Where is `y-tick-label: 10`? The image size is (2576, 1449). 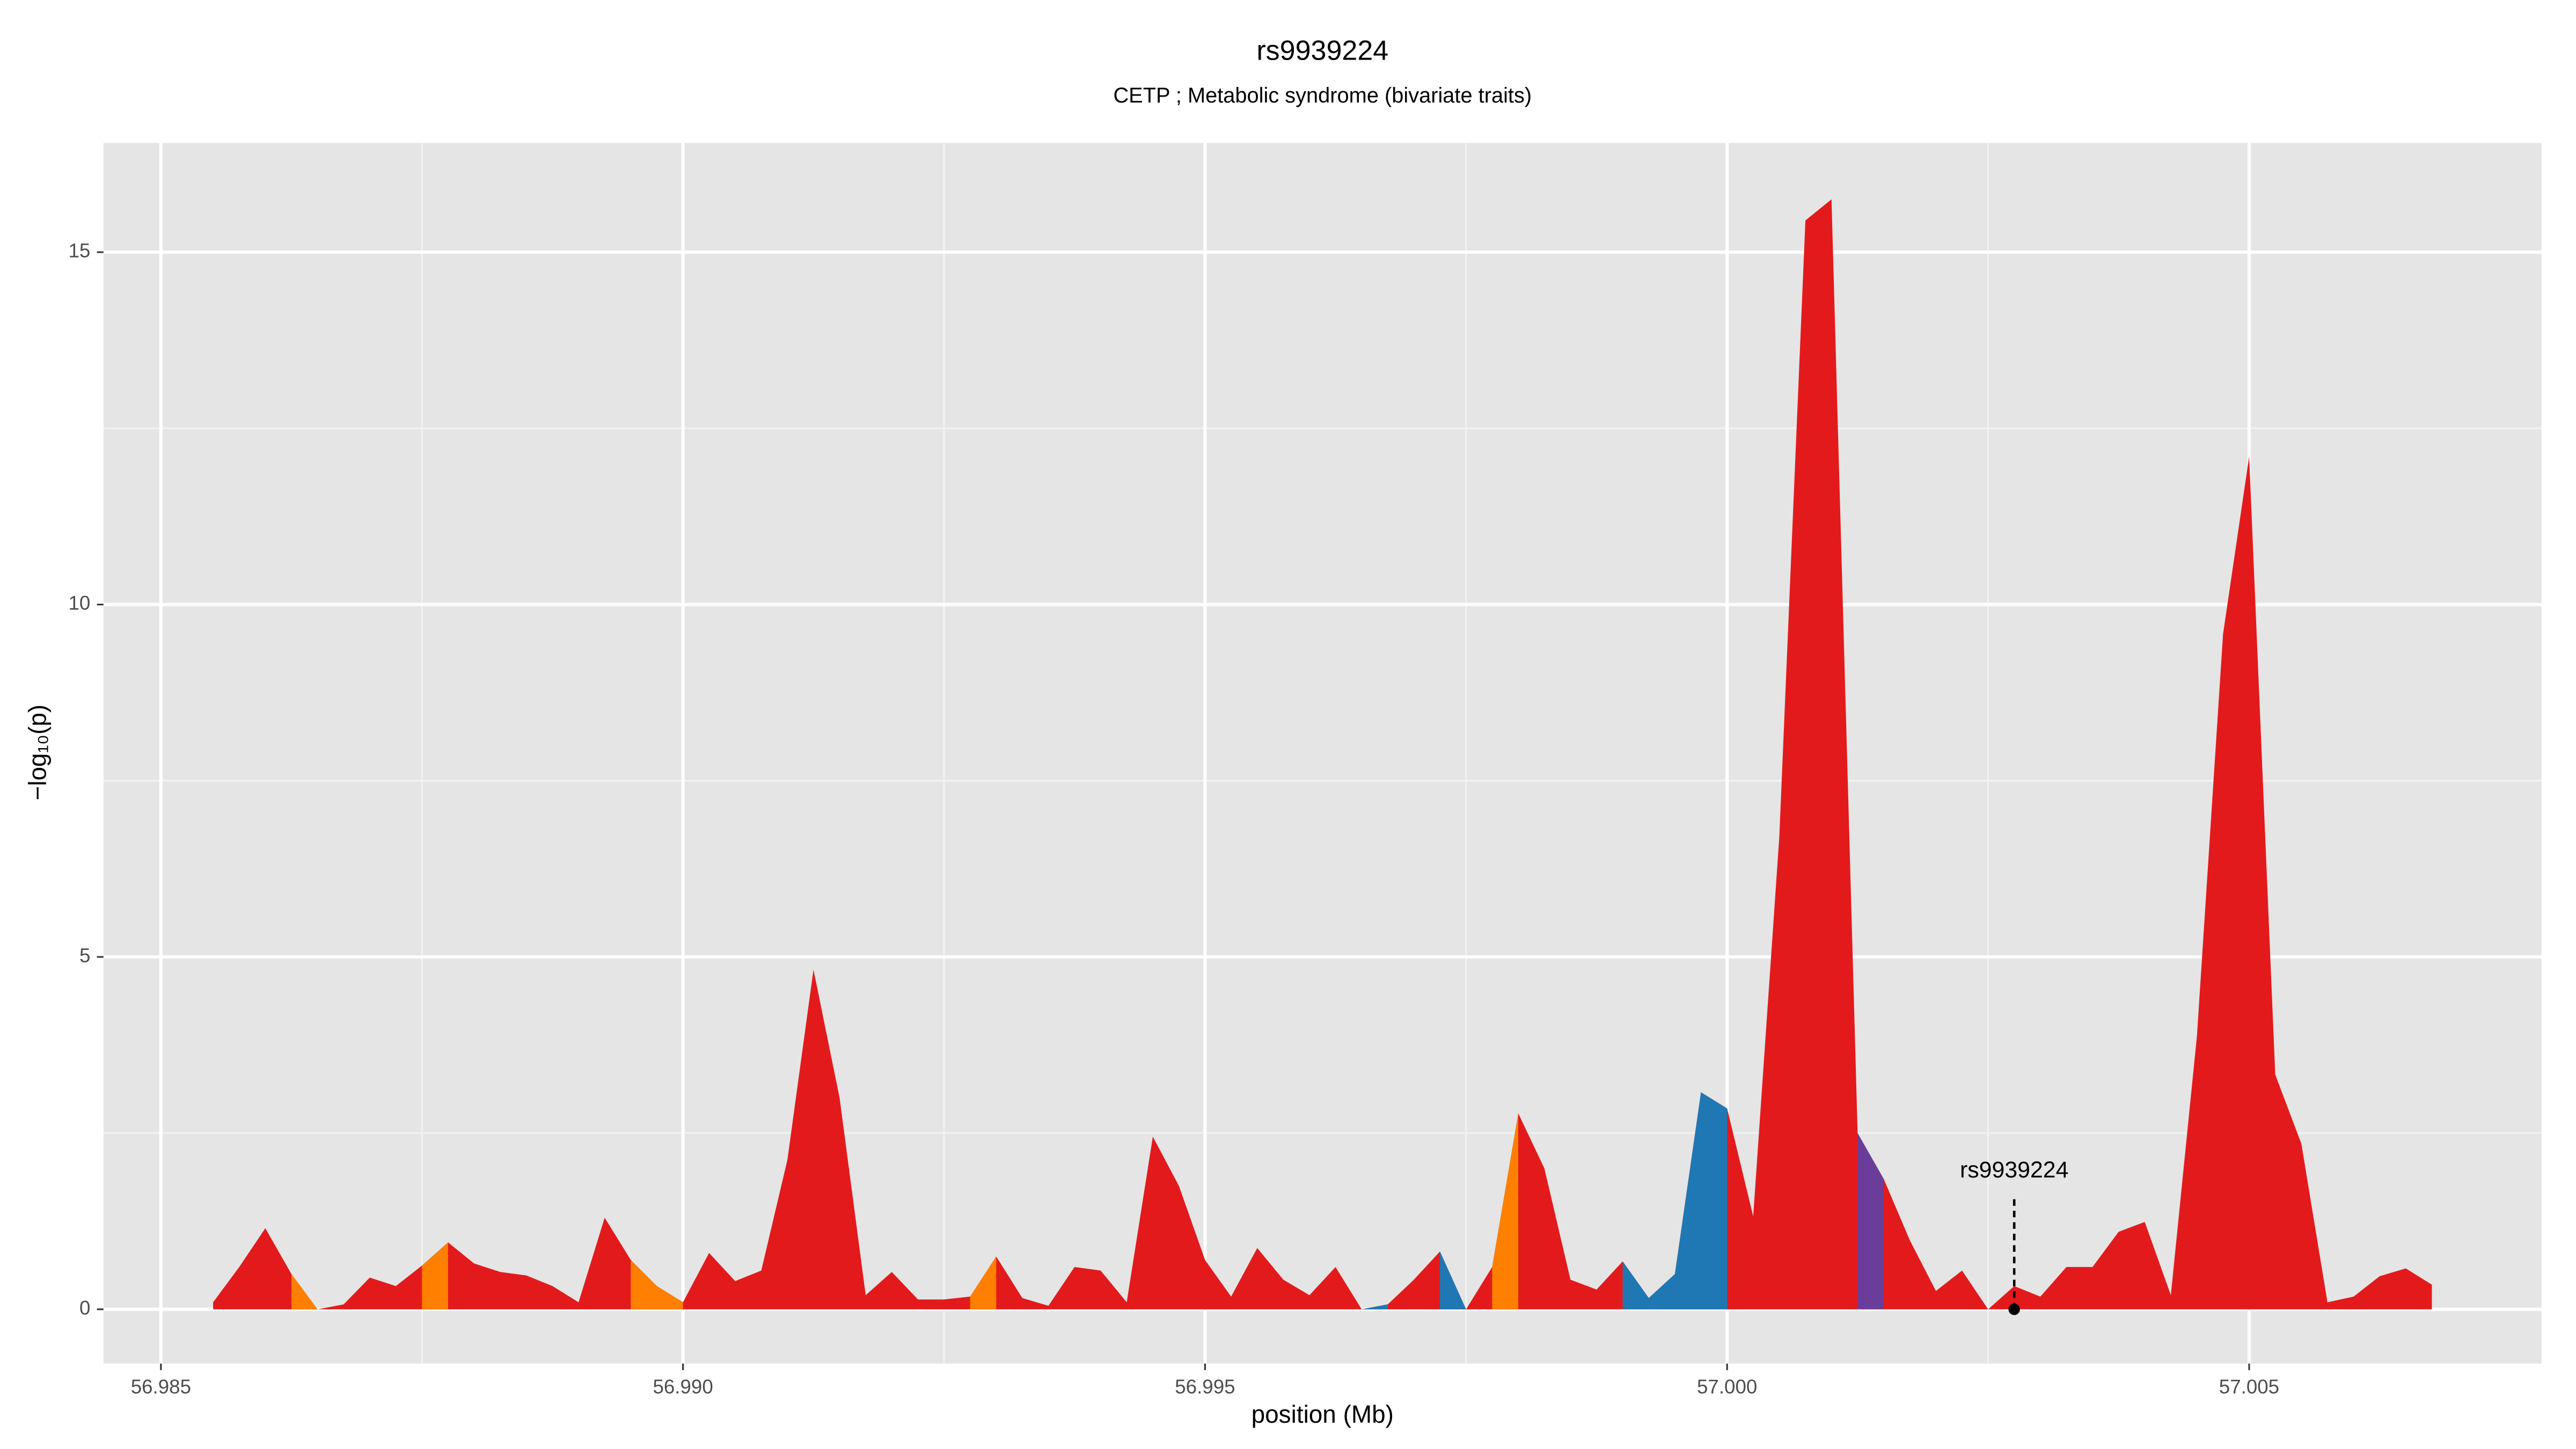 y-tick-label: 10 is located at coordinates (80, 603).